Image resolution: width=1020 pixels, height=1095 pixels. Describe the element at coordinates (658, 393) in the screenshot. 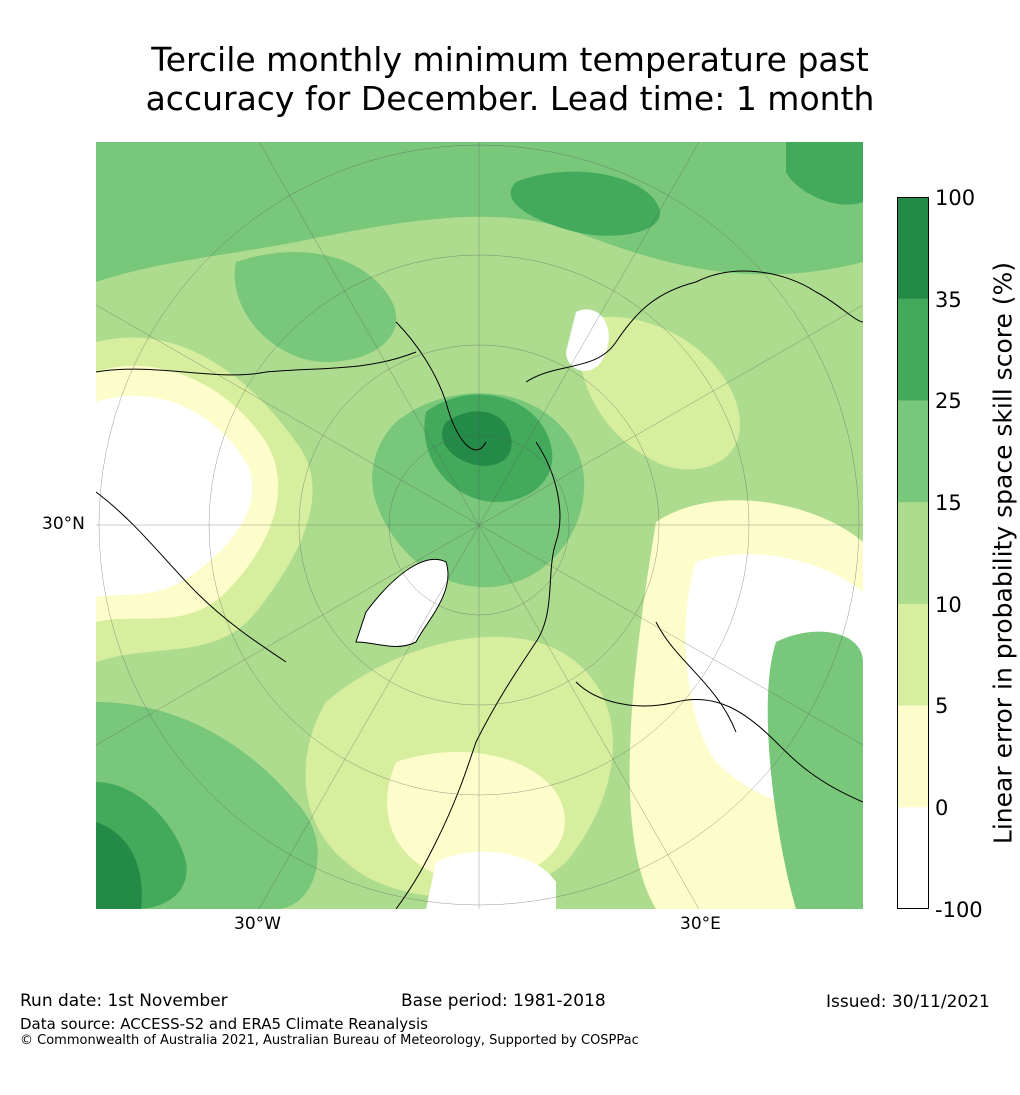

I see `region-light` at that location.